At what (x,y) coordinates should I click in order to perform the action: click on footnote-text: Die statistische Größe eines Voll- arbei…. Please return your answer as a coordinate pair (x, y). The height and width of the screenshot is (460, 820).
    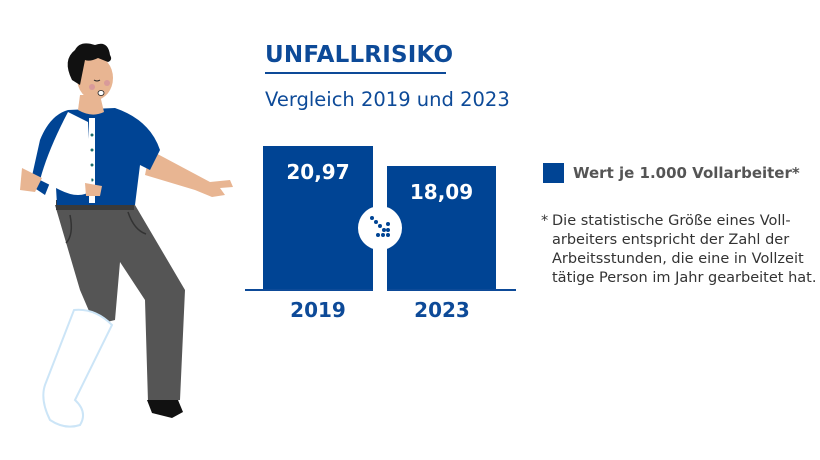
    Looking at the image, I should click on (684, 249).